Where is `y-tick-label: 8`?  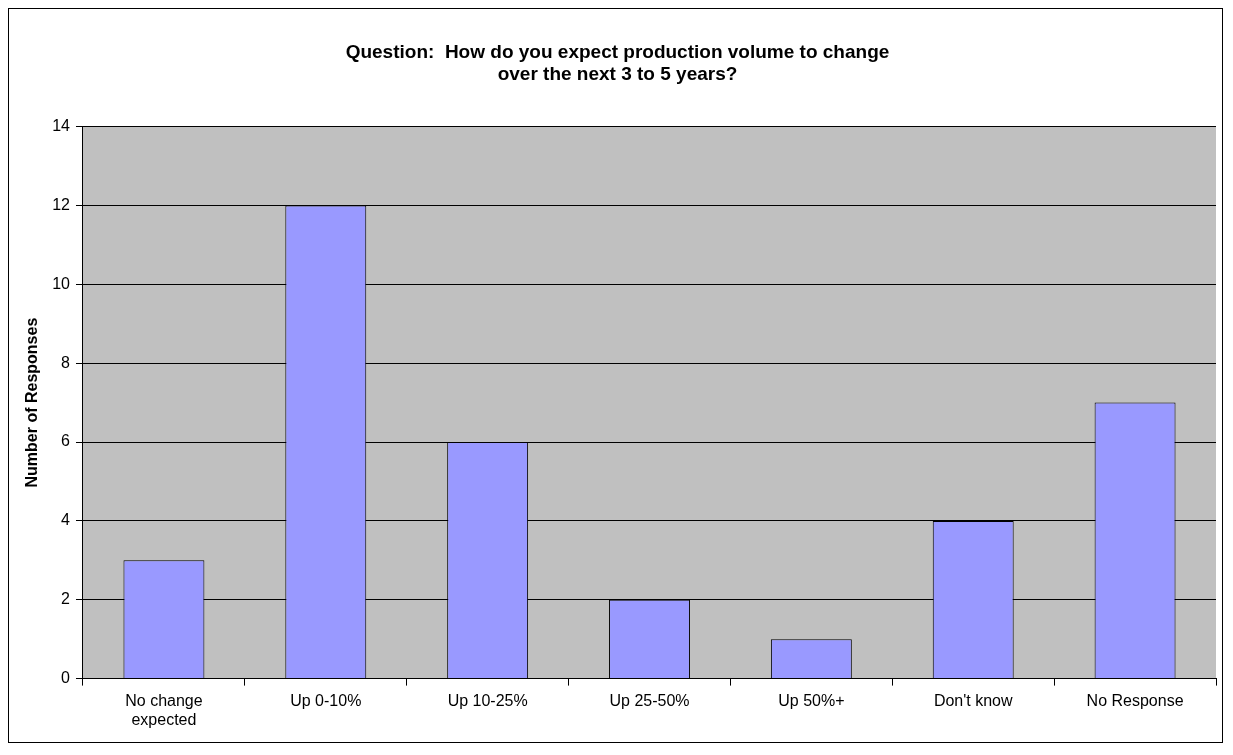 y-tick-label: 8 is located at coordinates (66, 362).